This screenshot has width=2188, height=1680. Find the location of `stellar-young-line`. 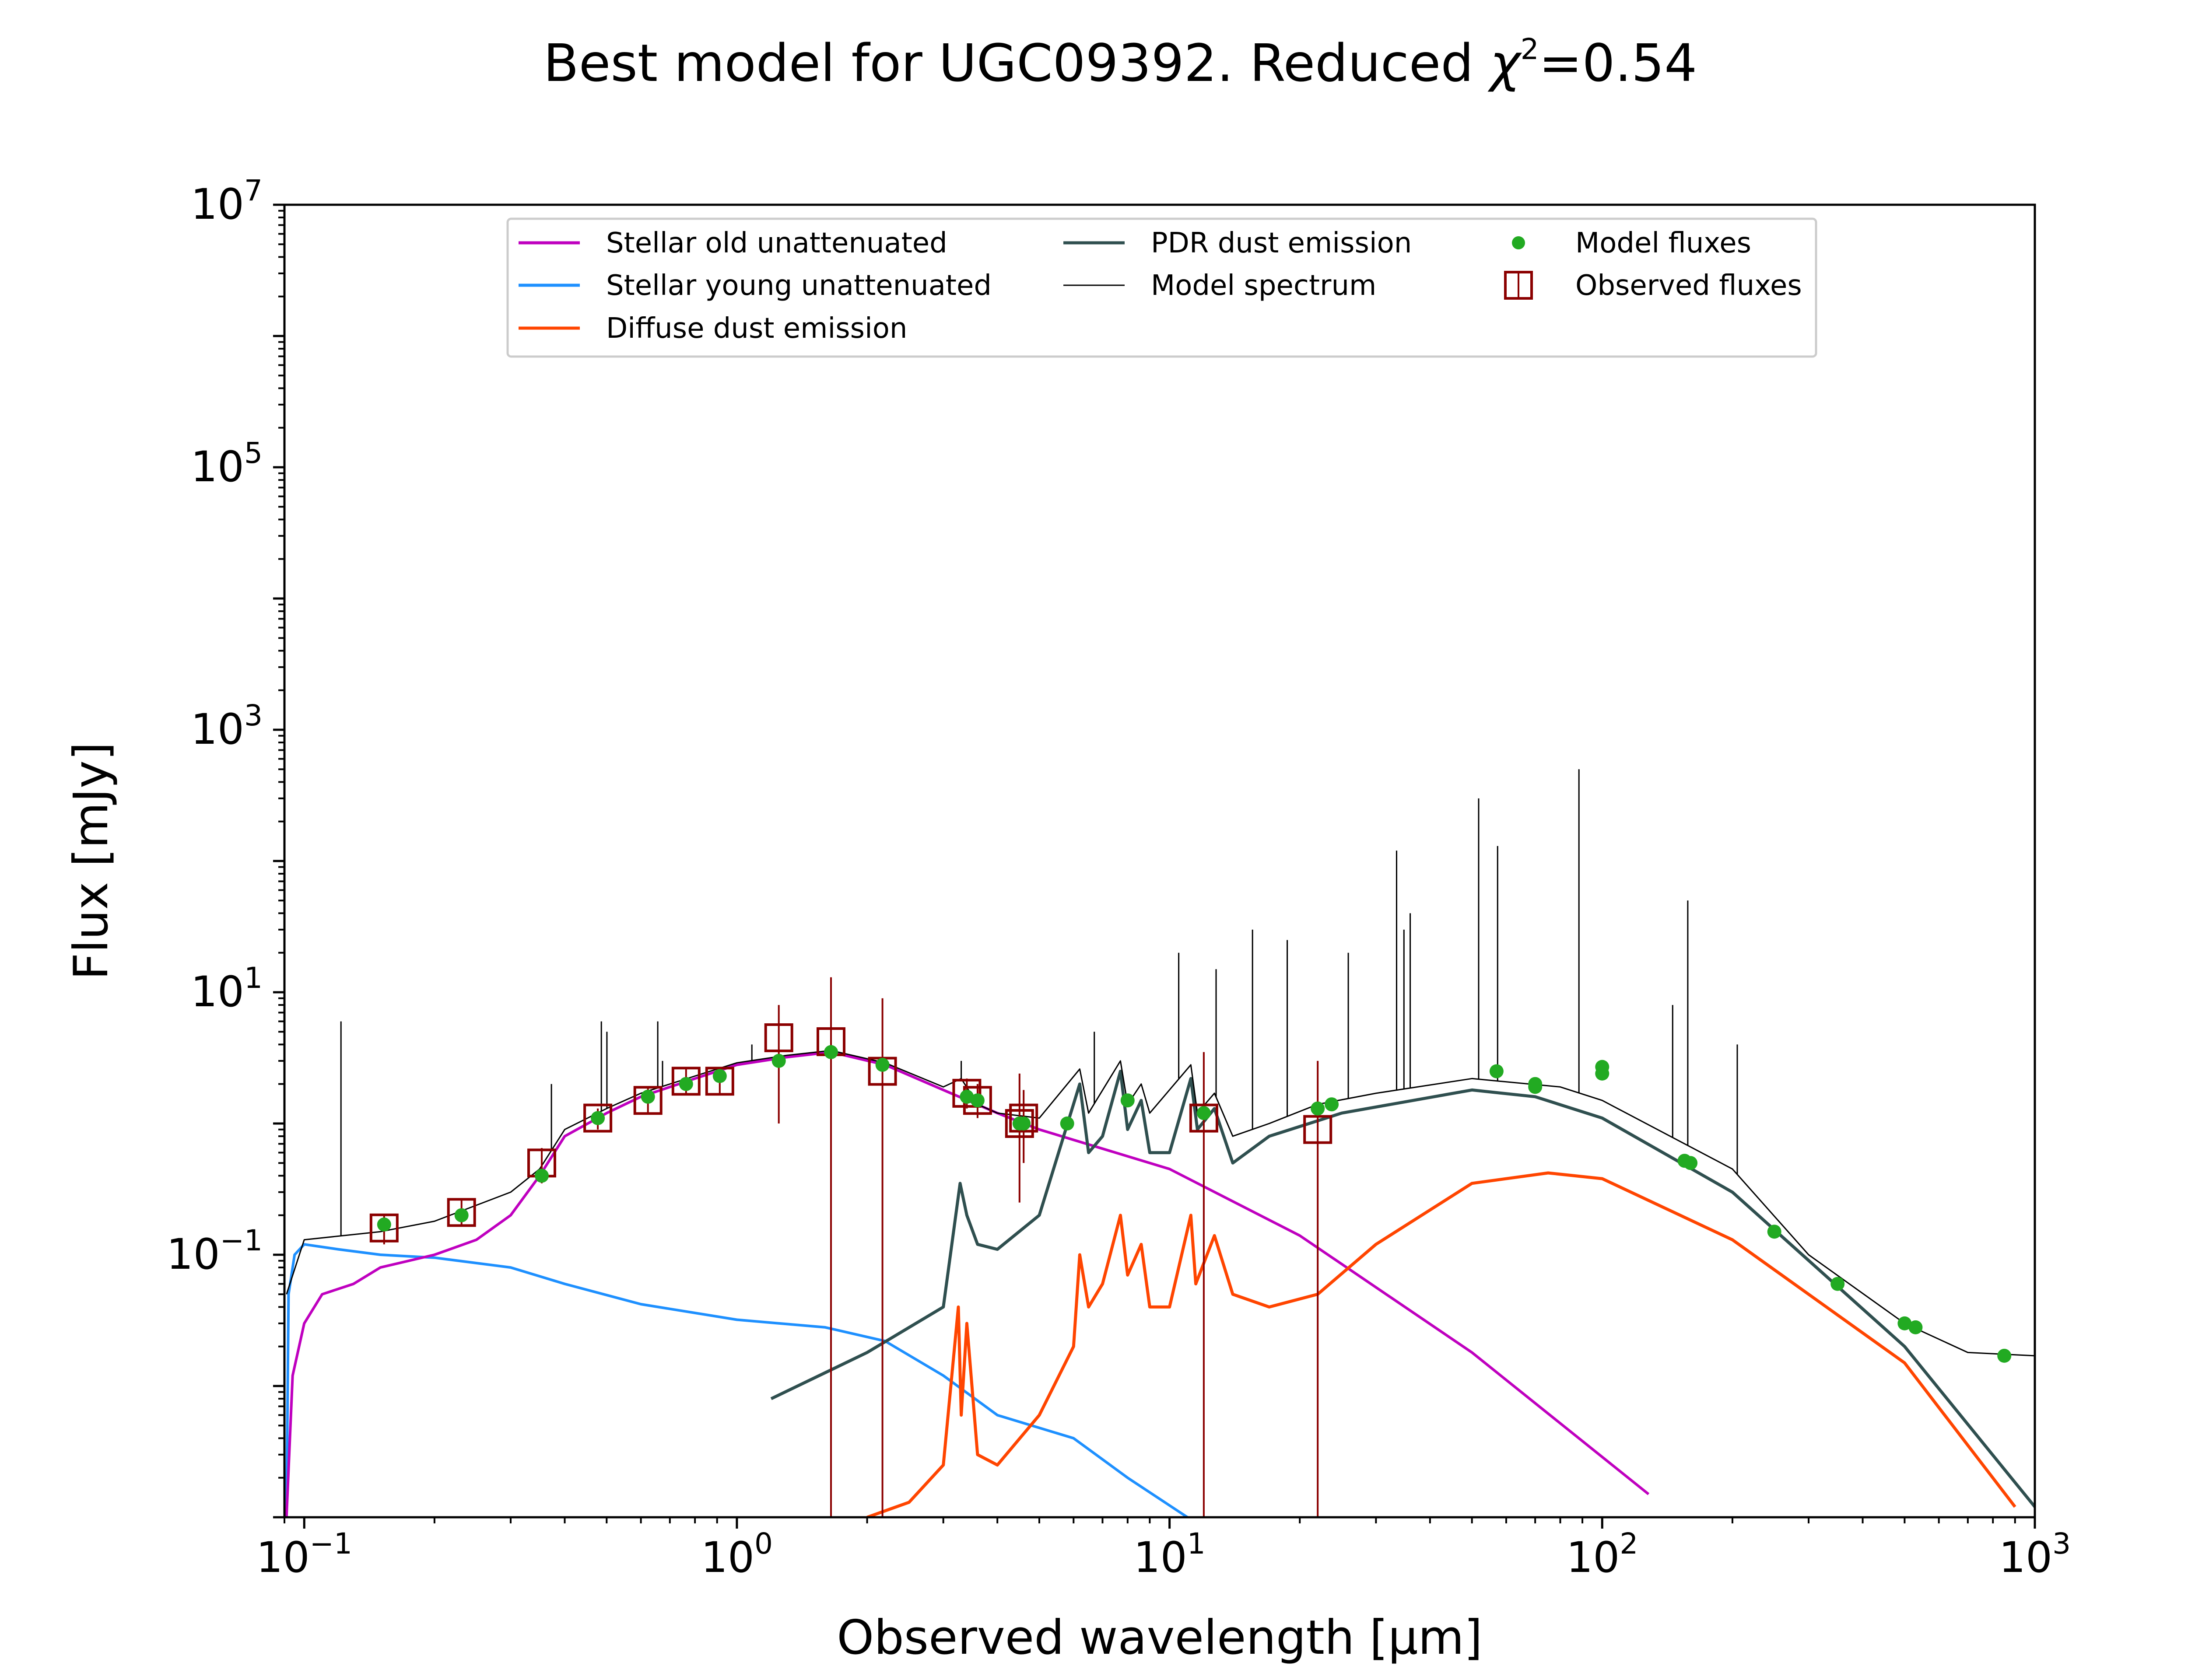

stellar-young-line is located at coordinates (737, 1380).